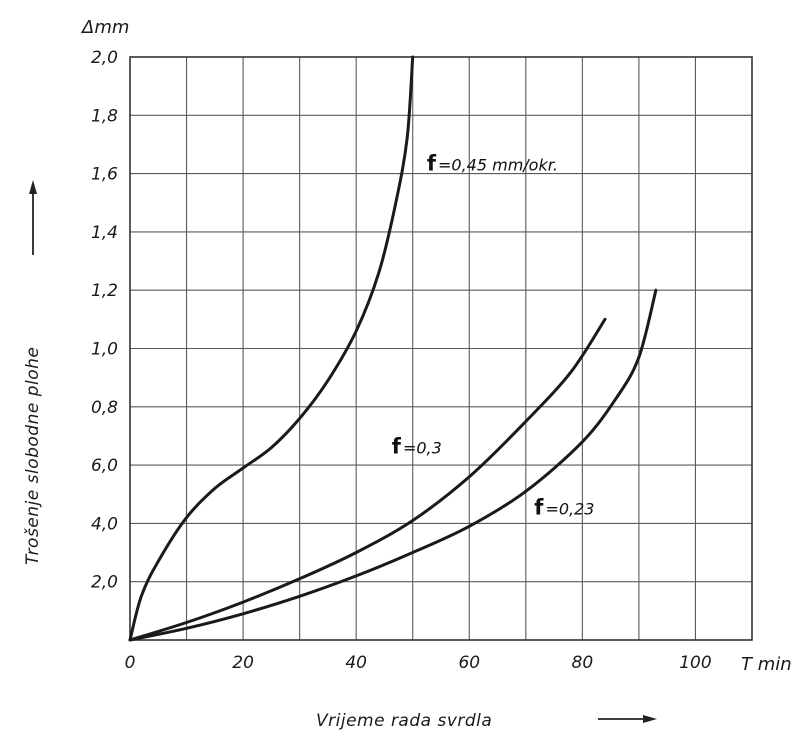  What do you see at coordinates (104, 291) in the screenshot?
I see `y-tick-label: 1,2` at bounding box center [104, 291].